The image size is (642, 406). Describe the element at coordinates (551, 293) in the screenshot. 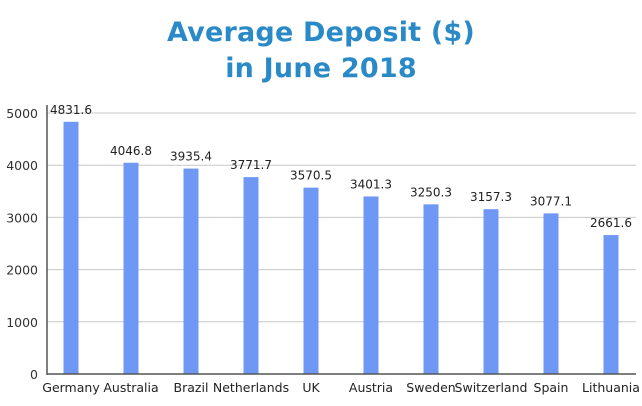

I see `bar-spain` at that location.